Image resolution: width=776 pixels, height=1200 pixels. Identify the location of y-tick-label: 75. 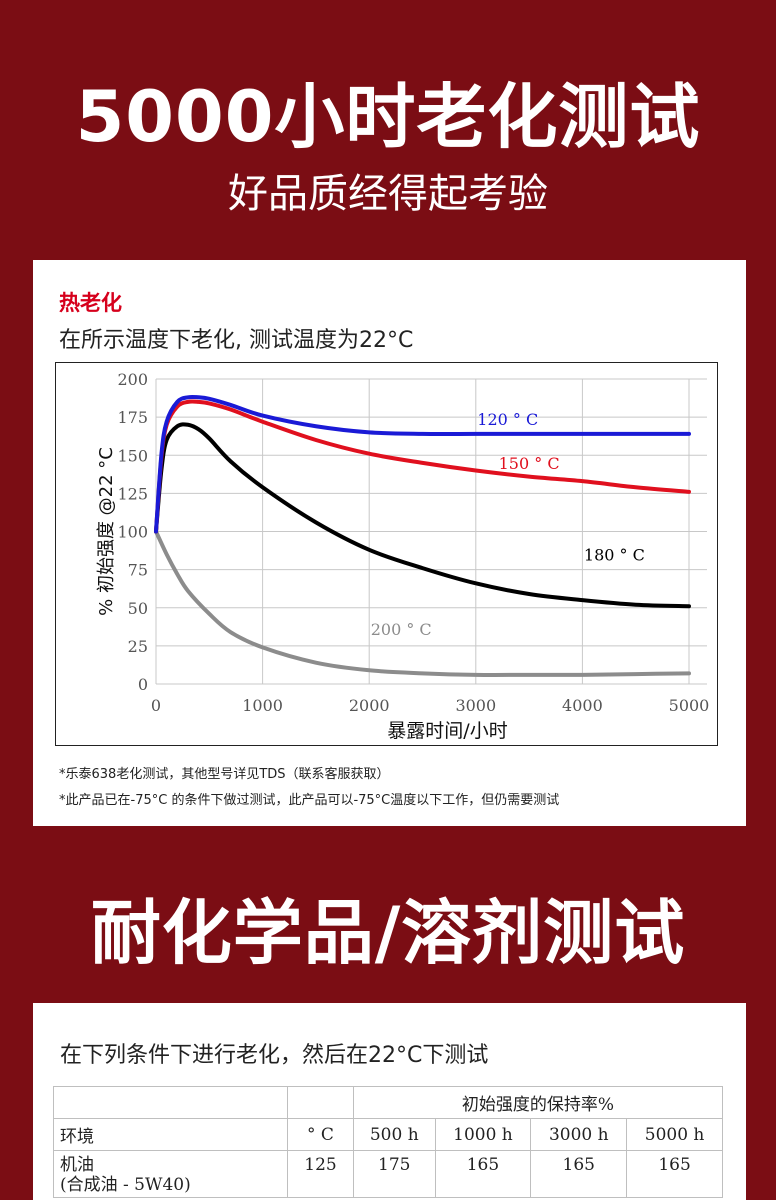
(138, 570).